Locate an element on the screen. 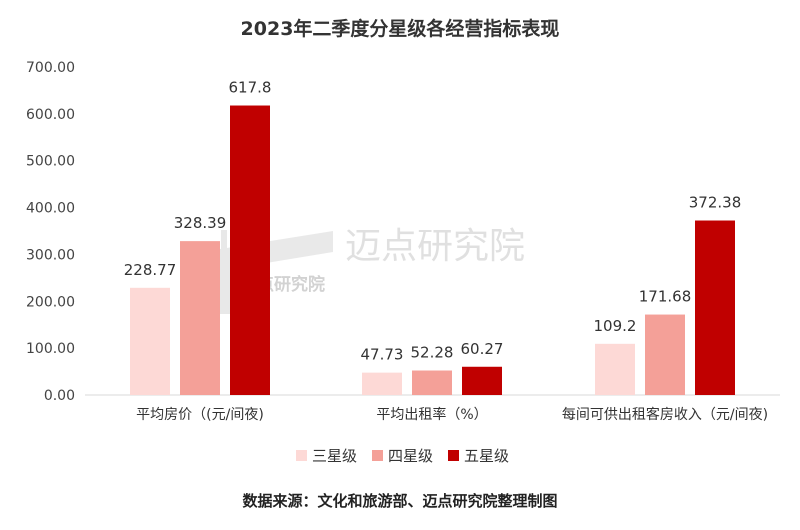 The width and height of the screenshot is (800, 530). data-label: 372.38 is located at coordinates (715, 203).